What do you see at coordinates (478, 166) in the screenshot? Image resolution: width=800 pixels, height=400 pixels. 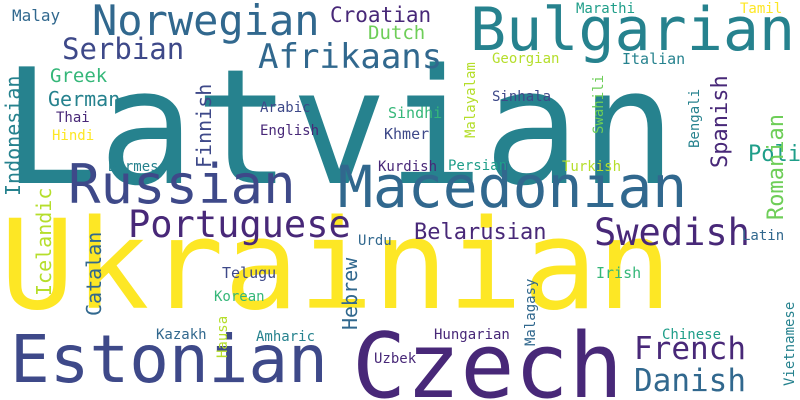 I see `word-persian: Persian` at bounding box center [478, 166].